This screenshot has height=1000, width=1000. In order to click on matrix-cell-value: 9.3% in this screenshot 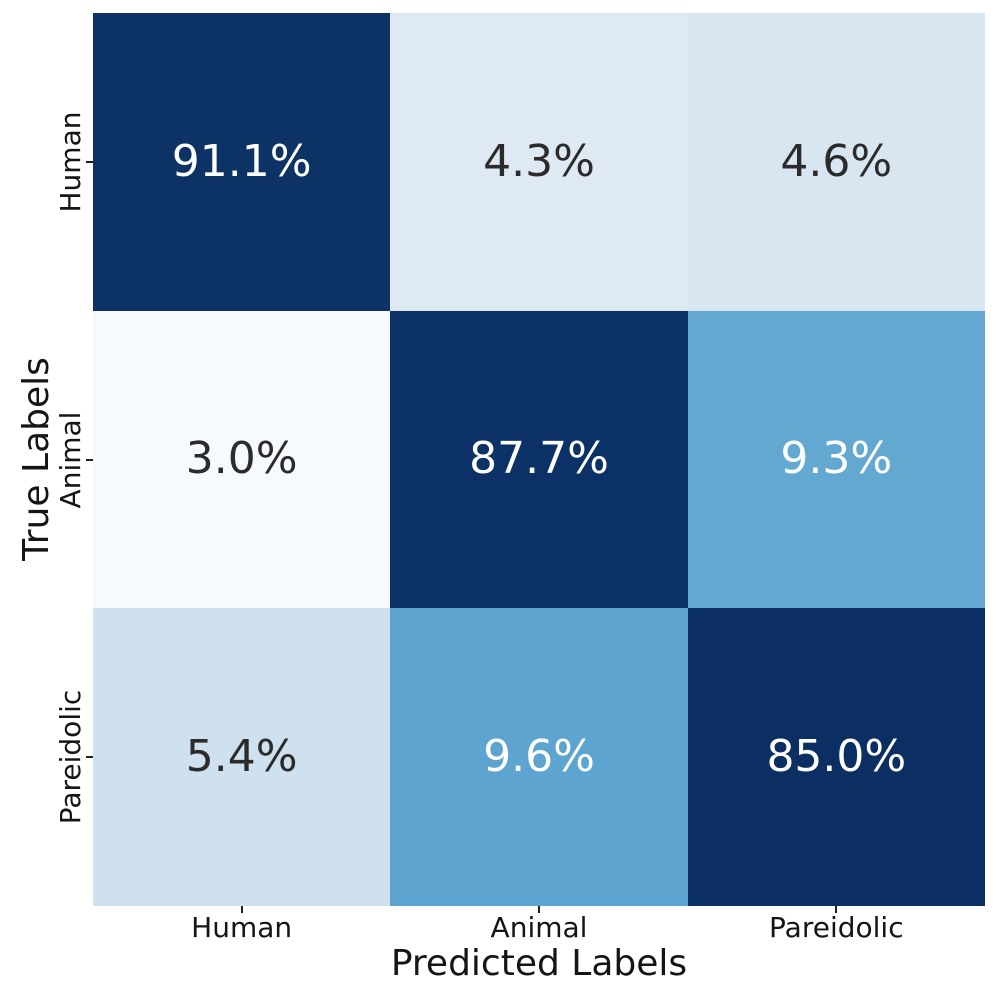, I will do `click(836, 459)`.